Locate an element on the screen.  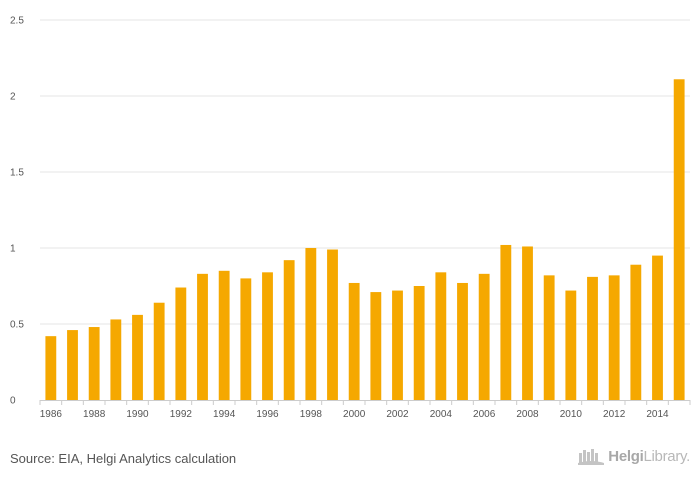
bar-2003 is located at coordinates (419, 343).